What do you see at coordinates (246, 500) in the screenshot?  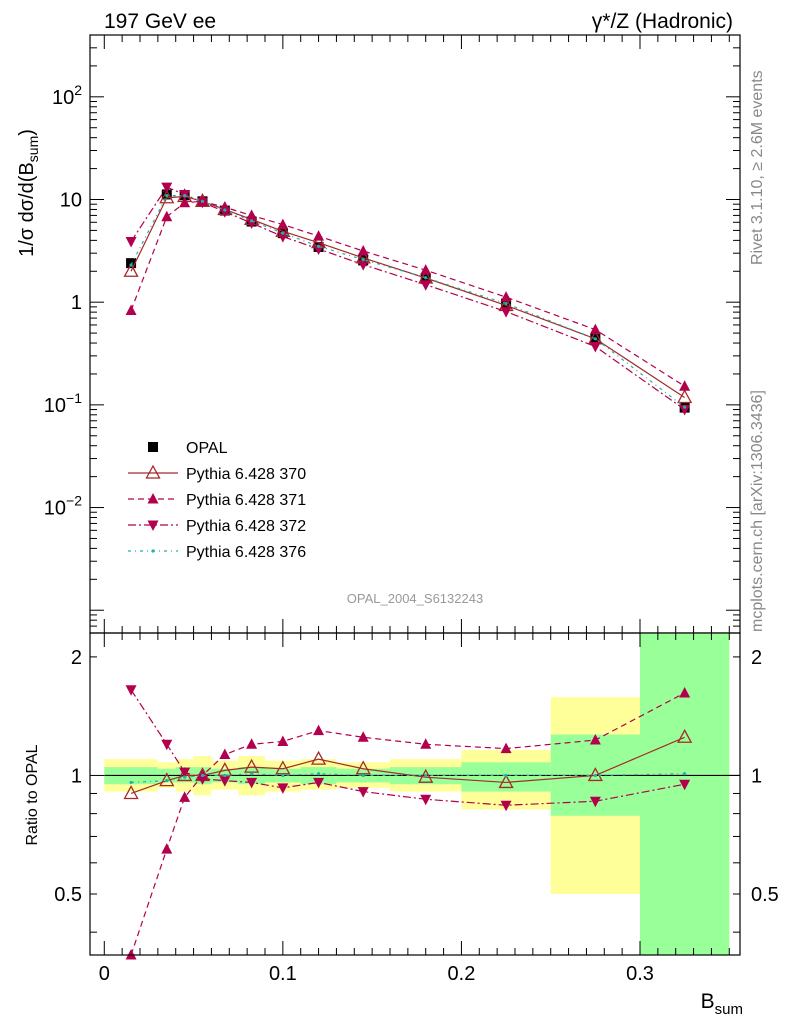 I see `legend-label-pythia-6-428-371: Pythia 6.428 371` at bounding box center [246, 500].